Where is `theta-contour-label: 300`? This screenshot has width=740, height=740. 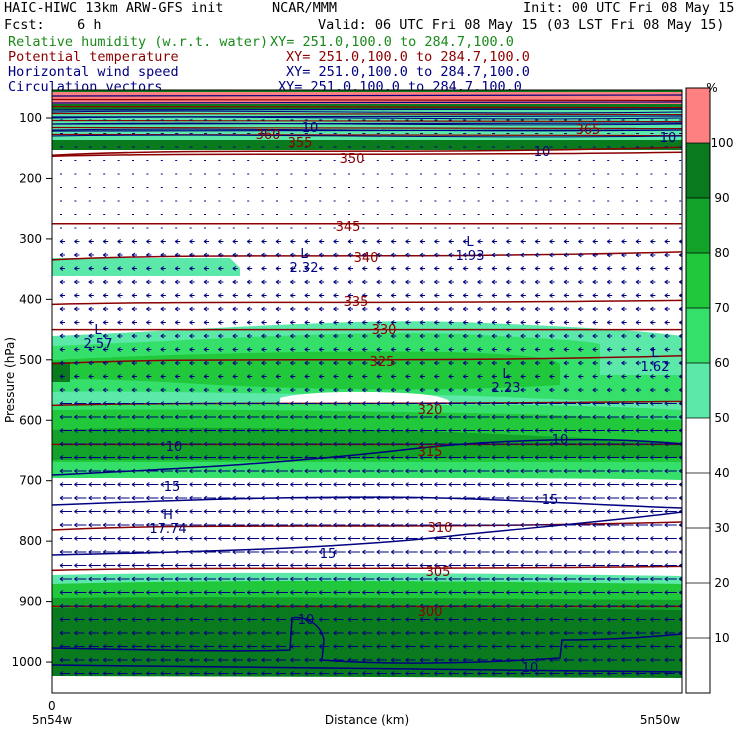
theta-contour-label: 300 is located at coordinates (430, 612).